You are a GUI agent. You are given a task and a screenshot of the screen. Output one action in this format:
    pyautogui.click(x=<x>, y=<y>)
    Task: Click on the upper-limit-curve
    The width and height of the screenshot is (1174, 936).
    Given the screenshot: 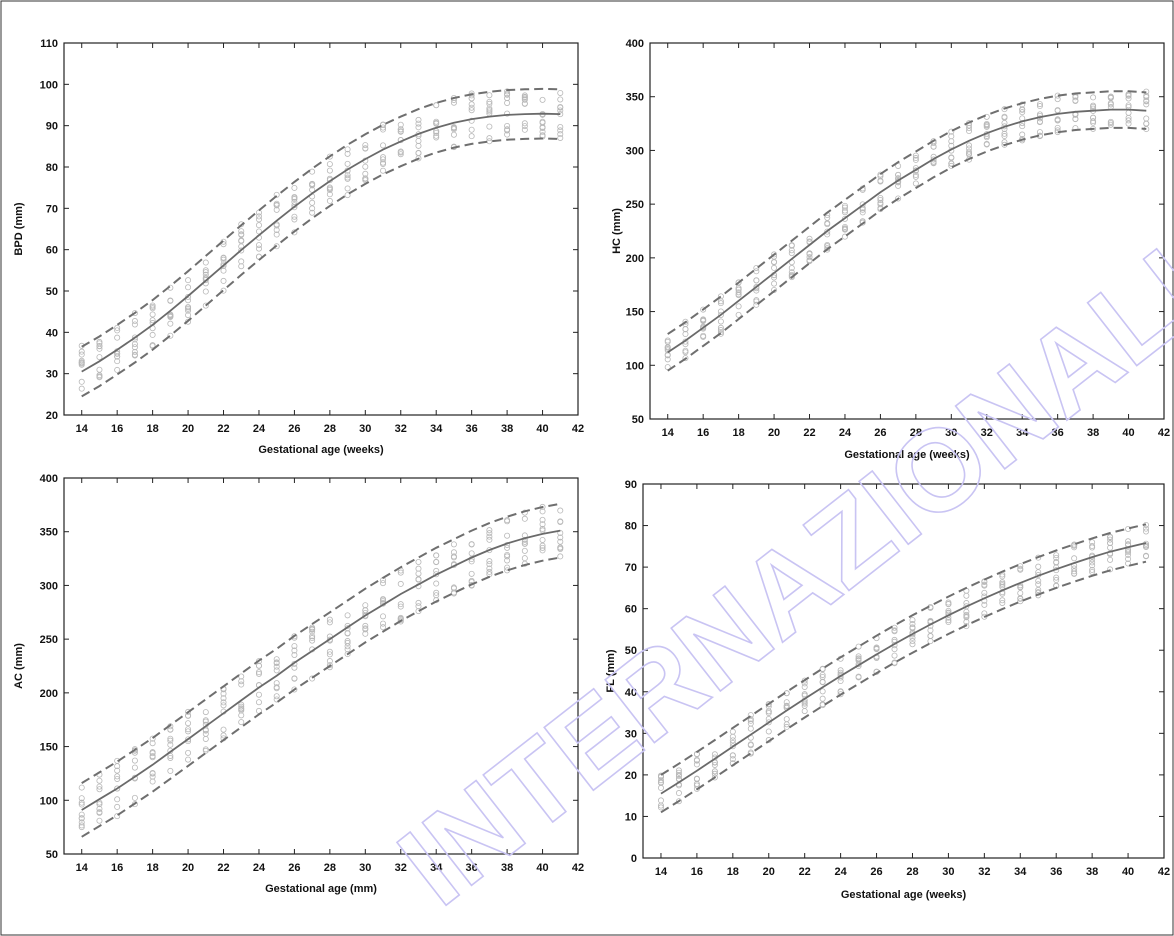 What is the action you would take?
    pyautogui.click(x=907, y=212)
    